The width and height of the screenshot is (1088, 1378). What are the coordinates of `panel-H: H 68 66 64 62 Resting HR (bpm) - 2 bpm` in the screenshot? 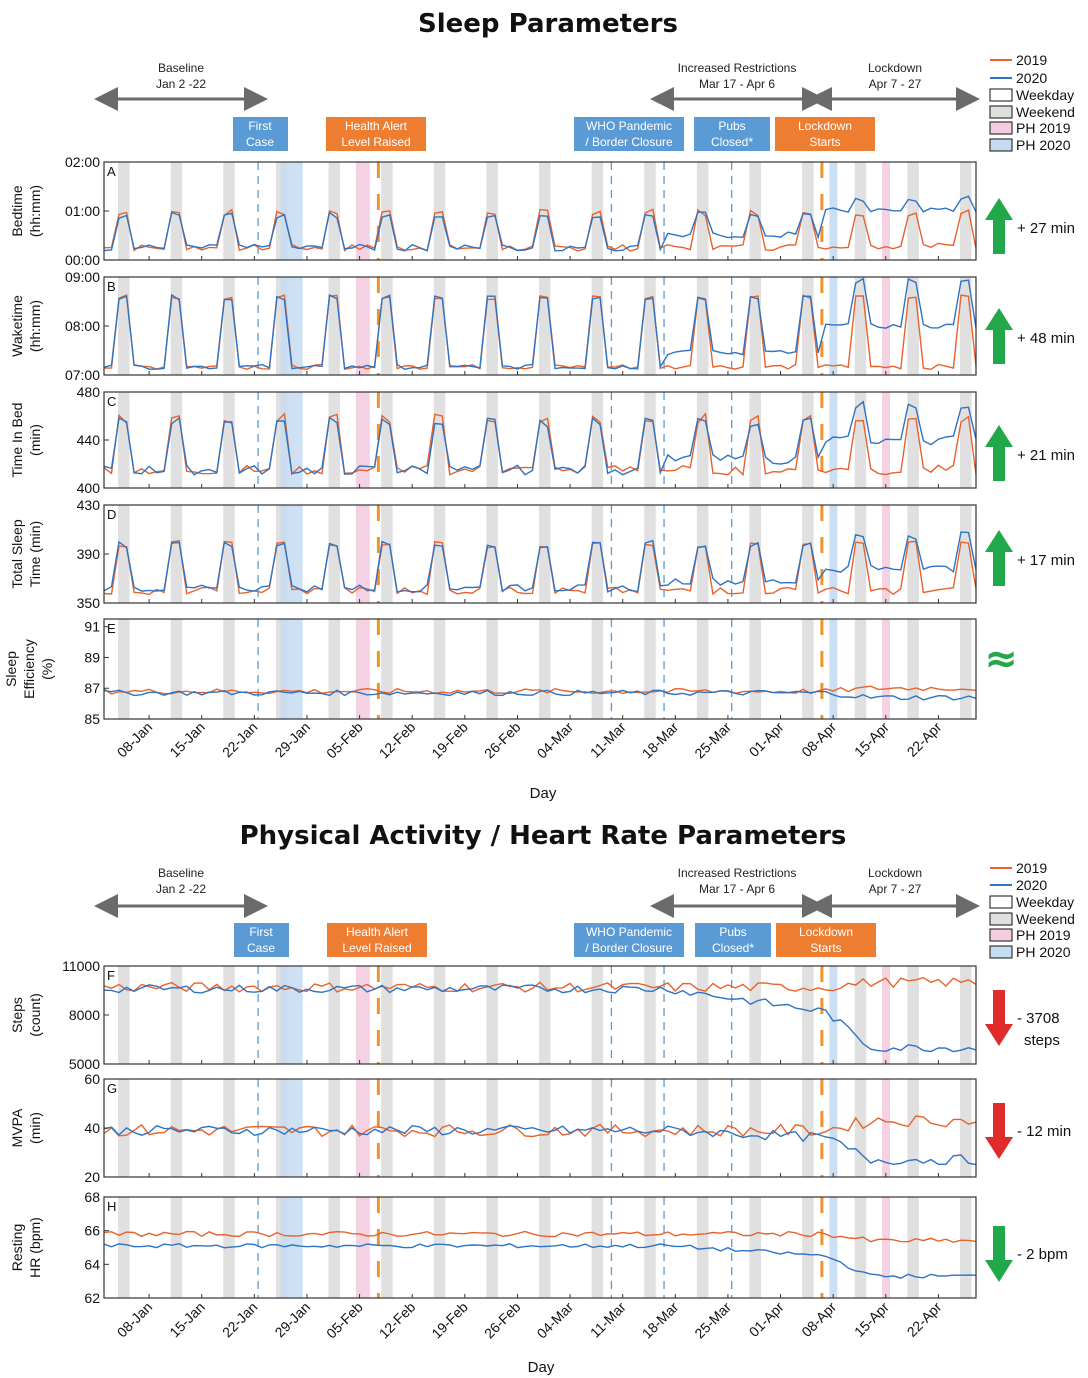 It's located at (538, 1247).